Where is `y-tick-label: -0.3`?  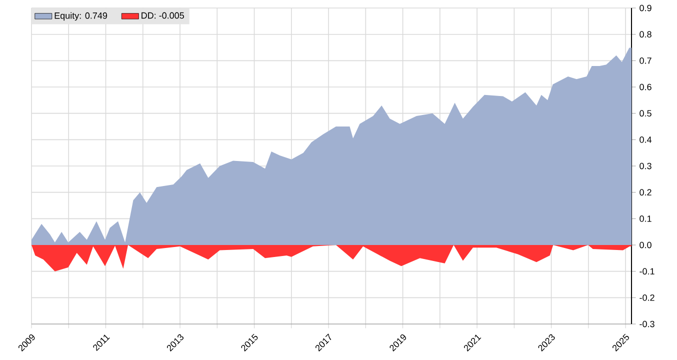
y-tick-label: -0.3 is located at coordinates (647, 324).